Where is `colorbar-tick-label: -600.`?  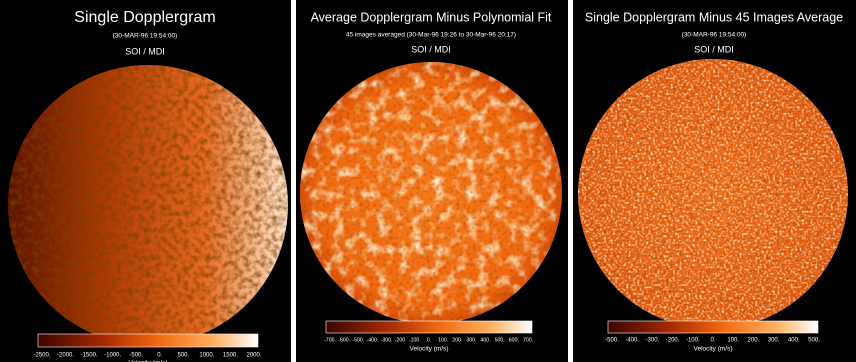 colorbar-tick-label: -600. is located at coordinates (344, 340).